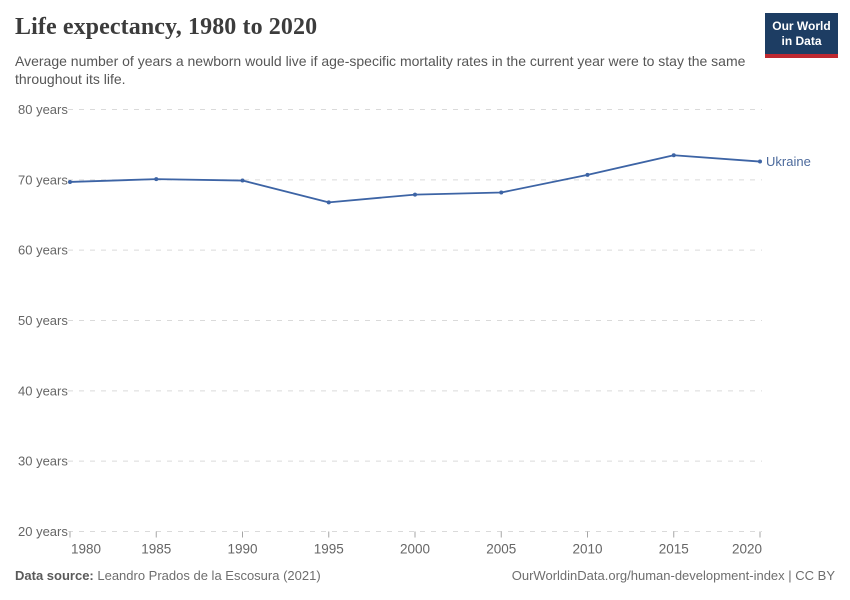 This screenshot has height=600, width=850. I want to click on y-axis-label: 40 years, so click(43, 390).